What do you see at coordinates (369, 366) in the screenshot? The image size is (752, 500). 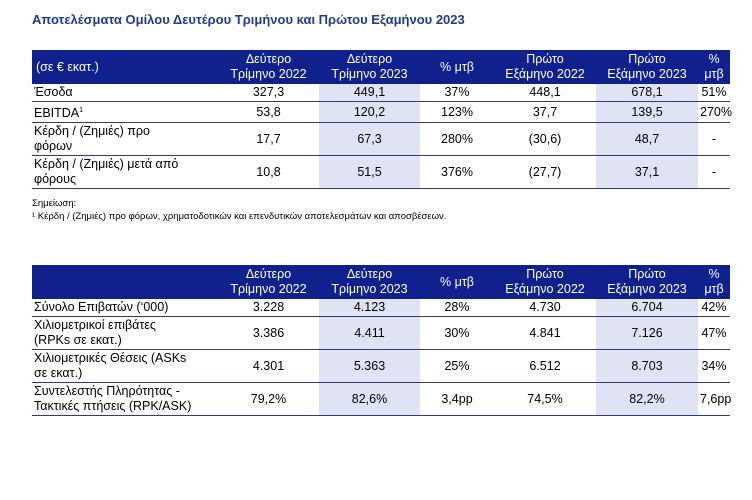 I see `table-cell: 5.363` at bounding box center [369, 366].